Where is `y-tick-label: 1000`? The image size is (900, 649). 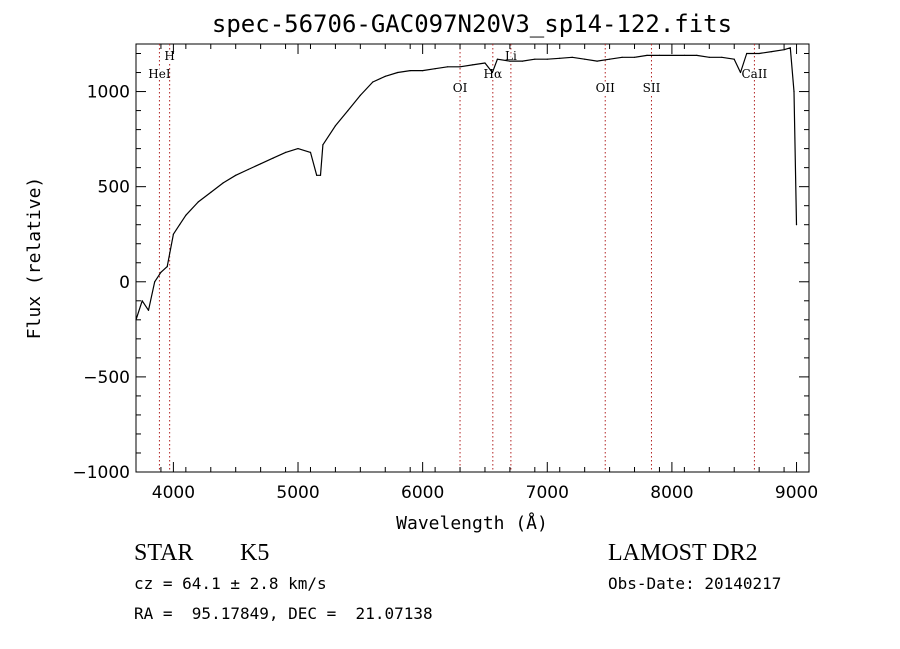 y-tick-label: 1000 is located at coordinates (108, 93).